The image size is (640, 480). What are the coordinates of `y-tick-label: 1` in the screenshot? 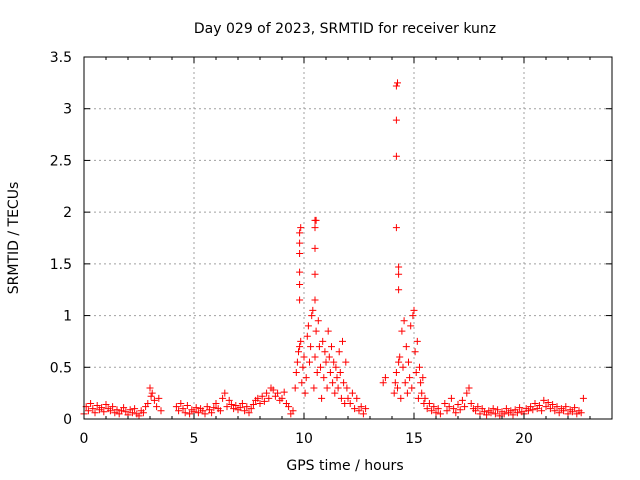 It's located at (67, 317).